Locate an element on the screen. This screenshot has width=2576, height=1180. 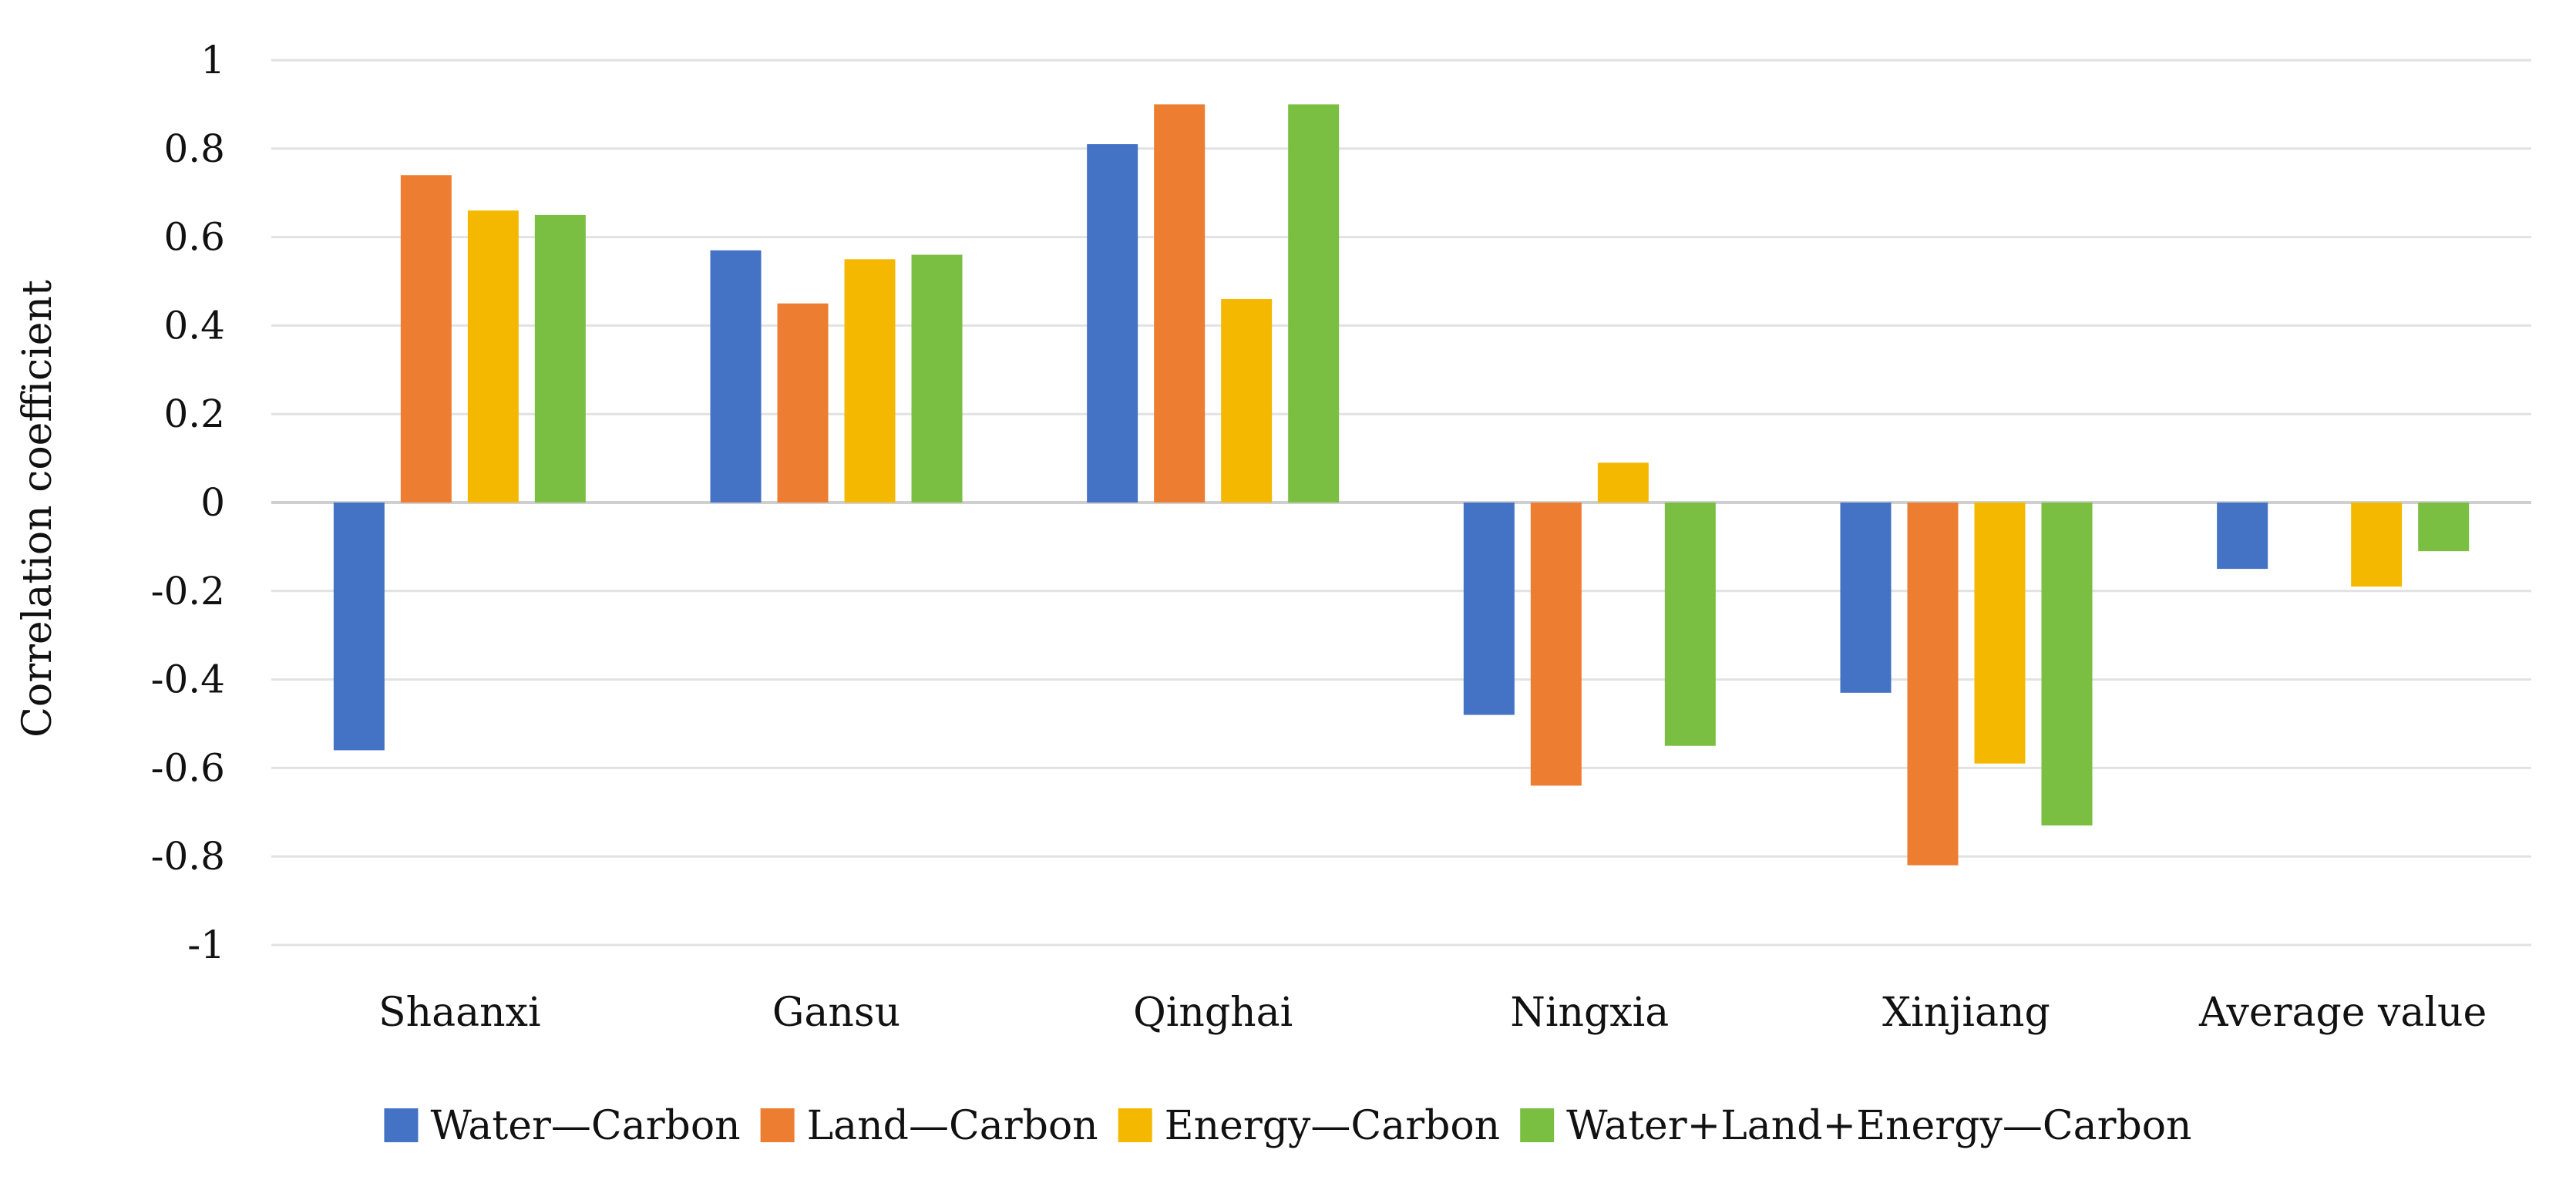
legend-item: Water+Land+Energy—Carbon is located at coordinates (1856, 1126).